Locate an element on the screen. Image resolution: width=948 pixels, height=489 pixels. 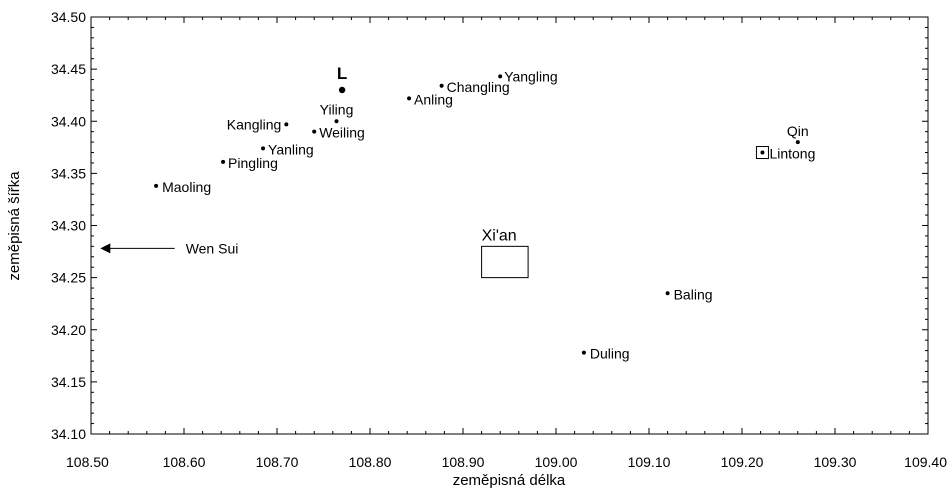
point-pingling is located at coordinates (223, 161).